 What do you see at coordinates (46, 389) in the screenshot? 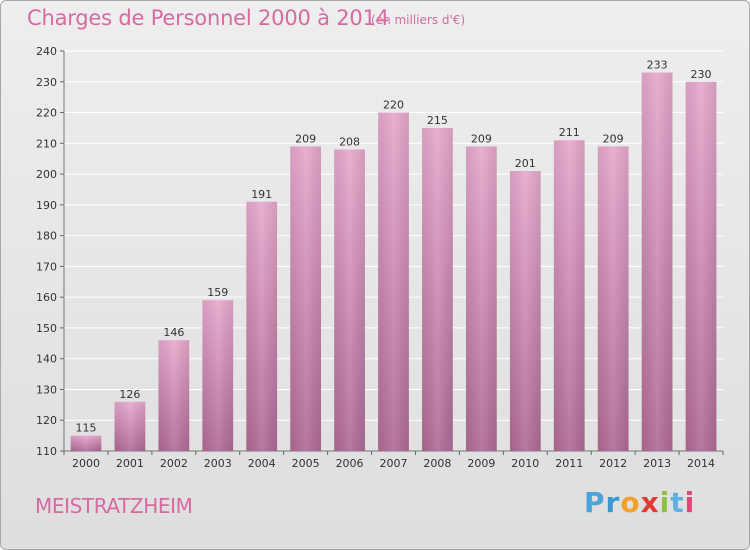
I see `y-tick-label: 130` at bounding box center [46, 389].